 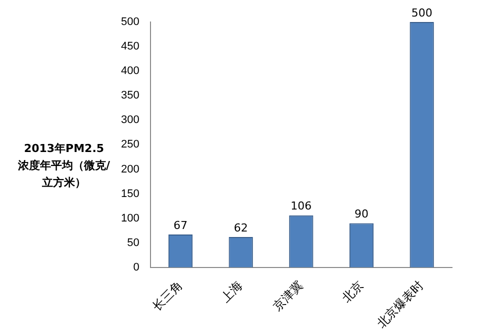 I want to click on y-tick-label: 200, so click(x=130, y=169).